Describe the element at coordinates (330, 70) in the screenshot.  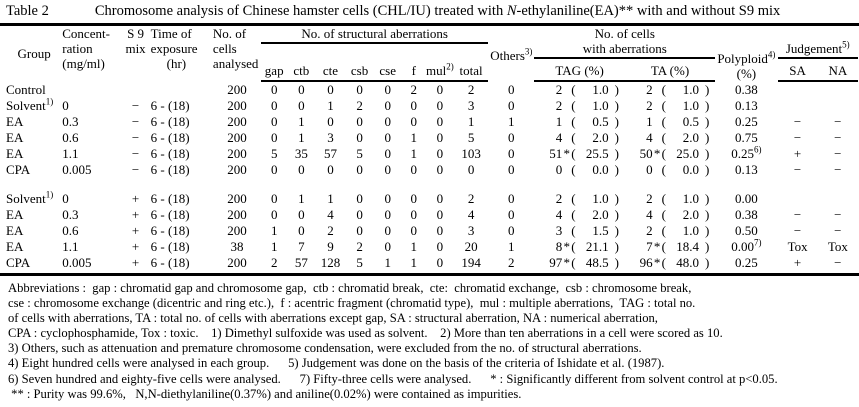
I see `col-header-cte: cte` at that location.